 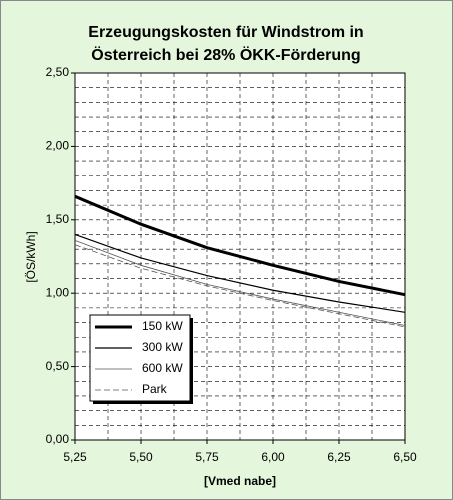 I want to click on legend-label: 150 kW, so click(x=162, y=326).